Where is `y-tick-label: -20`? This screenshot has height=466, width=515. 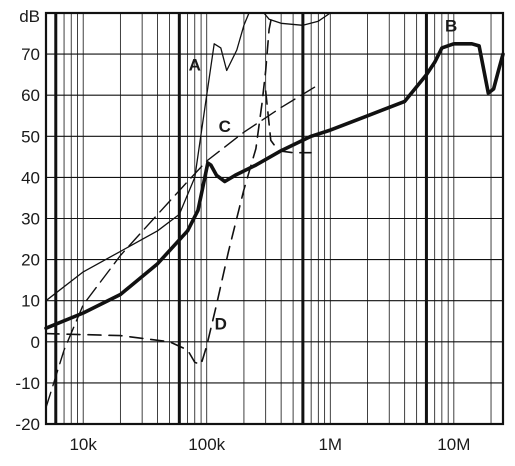 y-tick-label: -20 is located at coordinates (27, 424).